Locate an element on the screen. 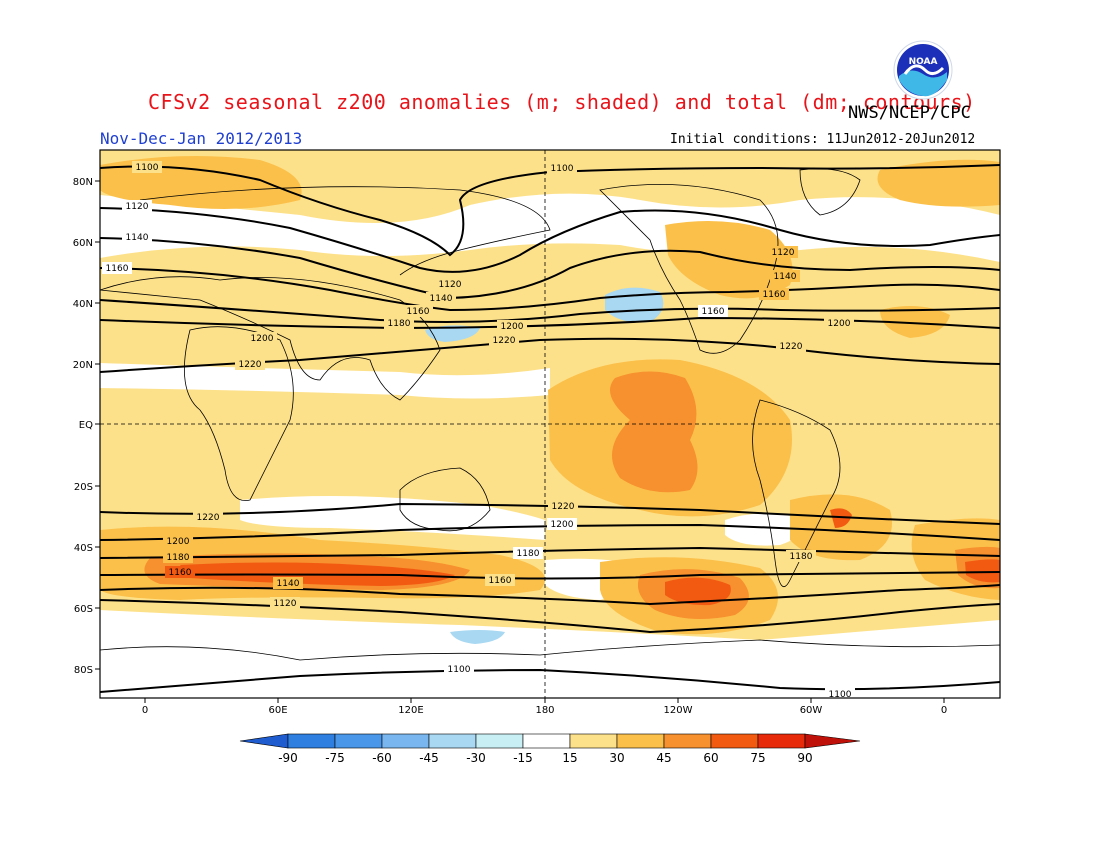 The width and height of the screenshot is (1100, 850). lat-tick-label: 40N is located at coordinates (83, 304).